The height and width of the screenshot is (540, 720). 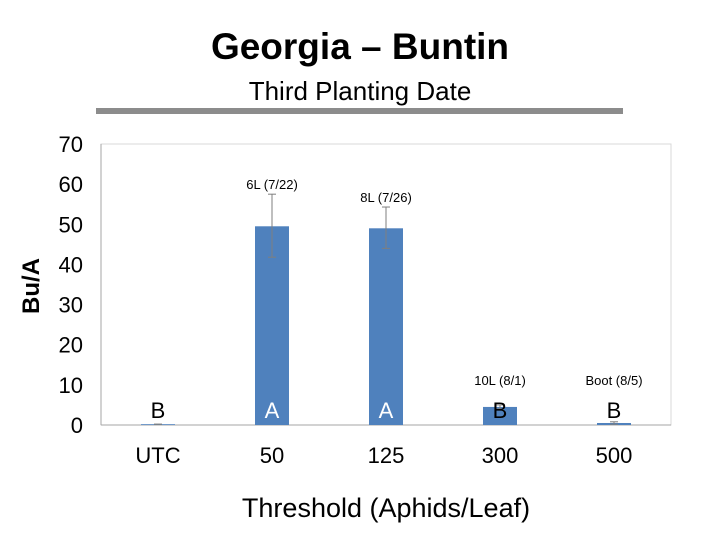 I want to click on y-tick-label: 10, so click(x=71, y=385).